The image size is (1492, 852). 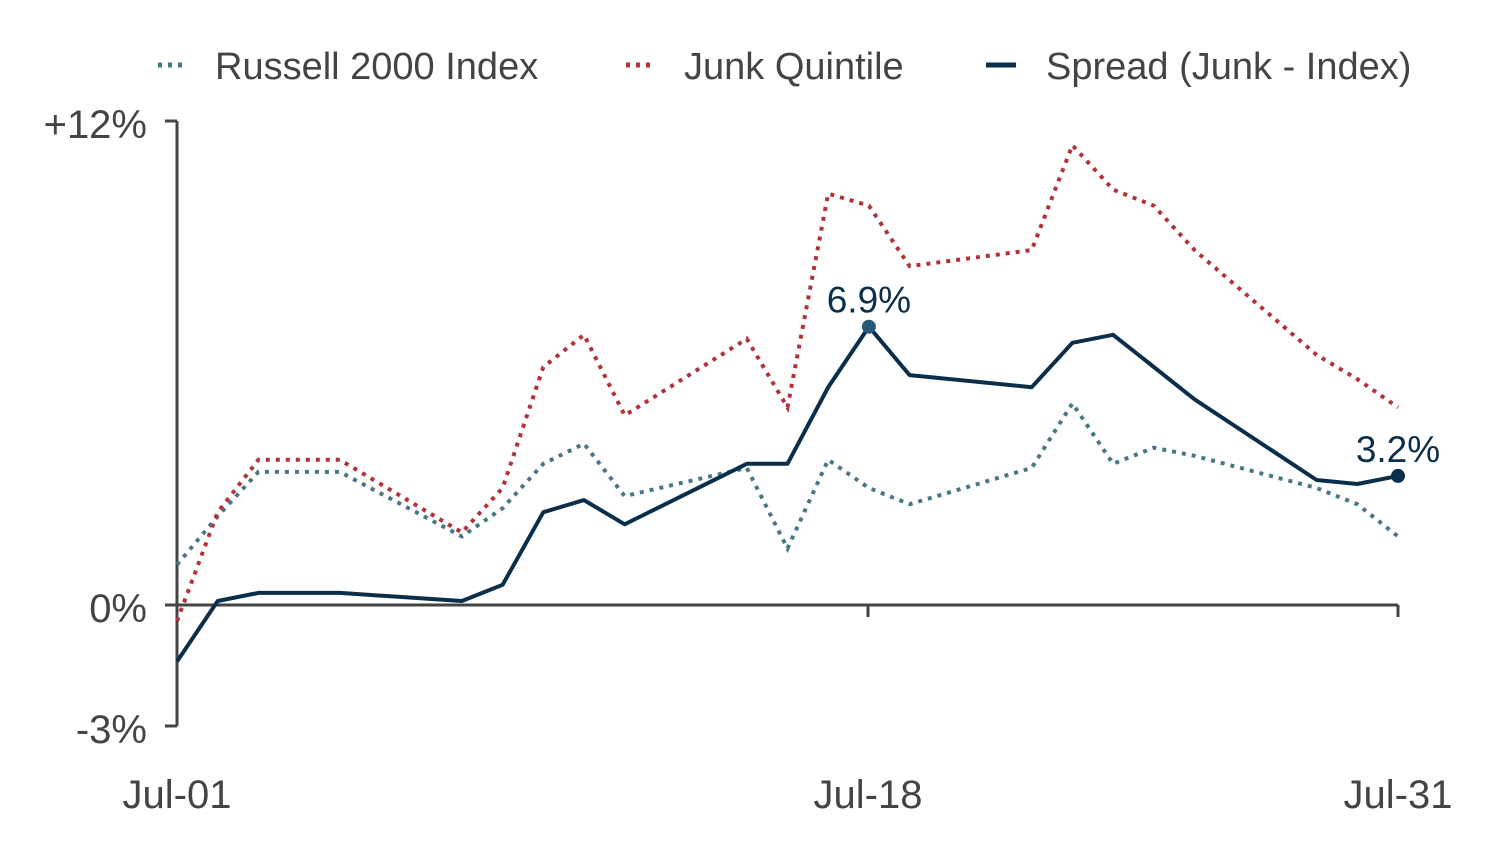 I want to click on highlight-point-peak, so click(x=868, y=326).